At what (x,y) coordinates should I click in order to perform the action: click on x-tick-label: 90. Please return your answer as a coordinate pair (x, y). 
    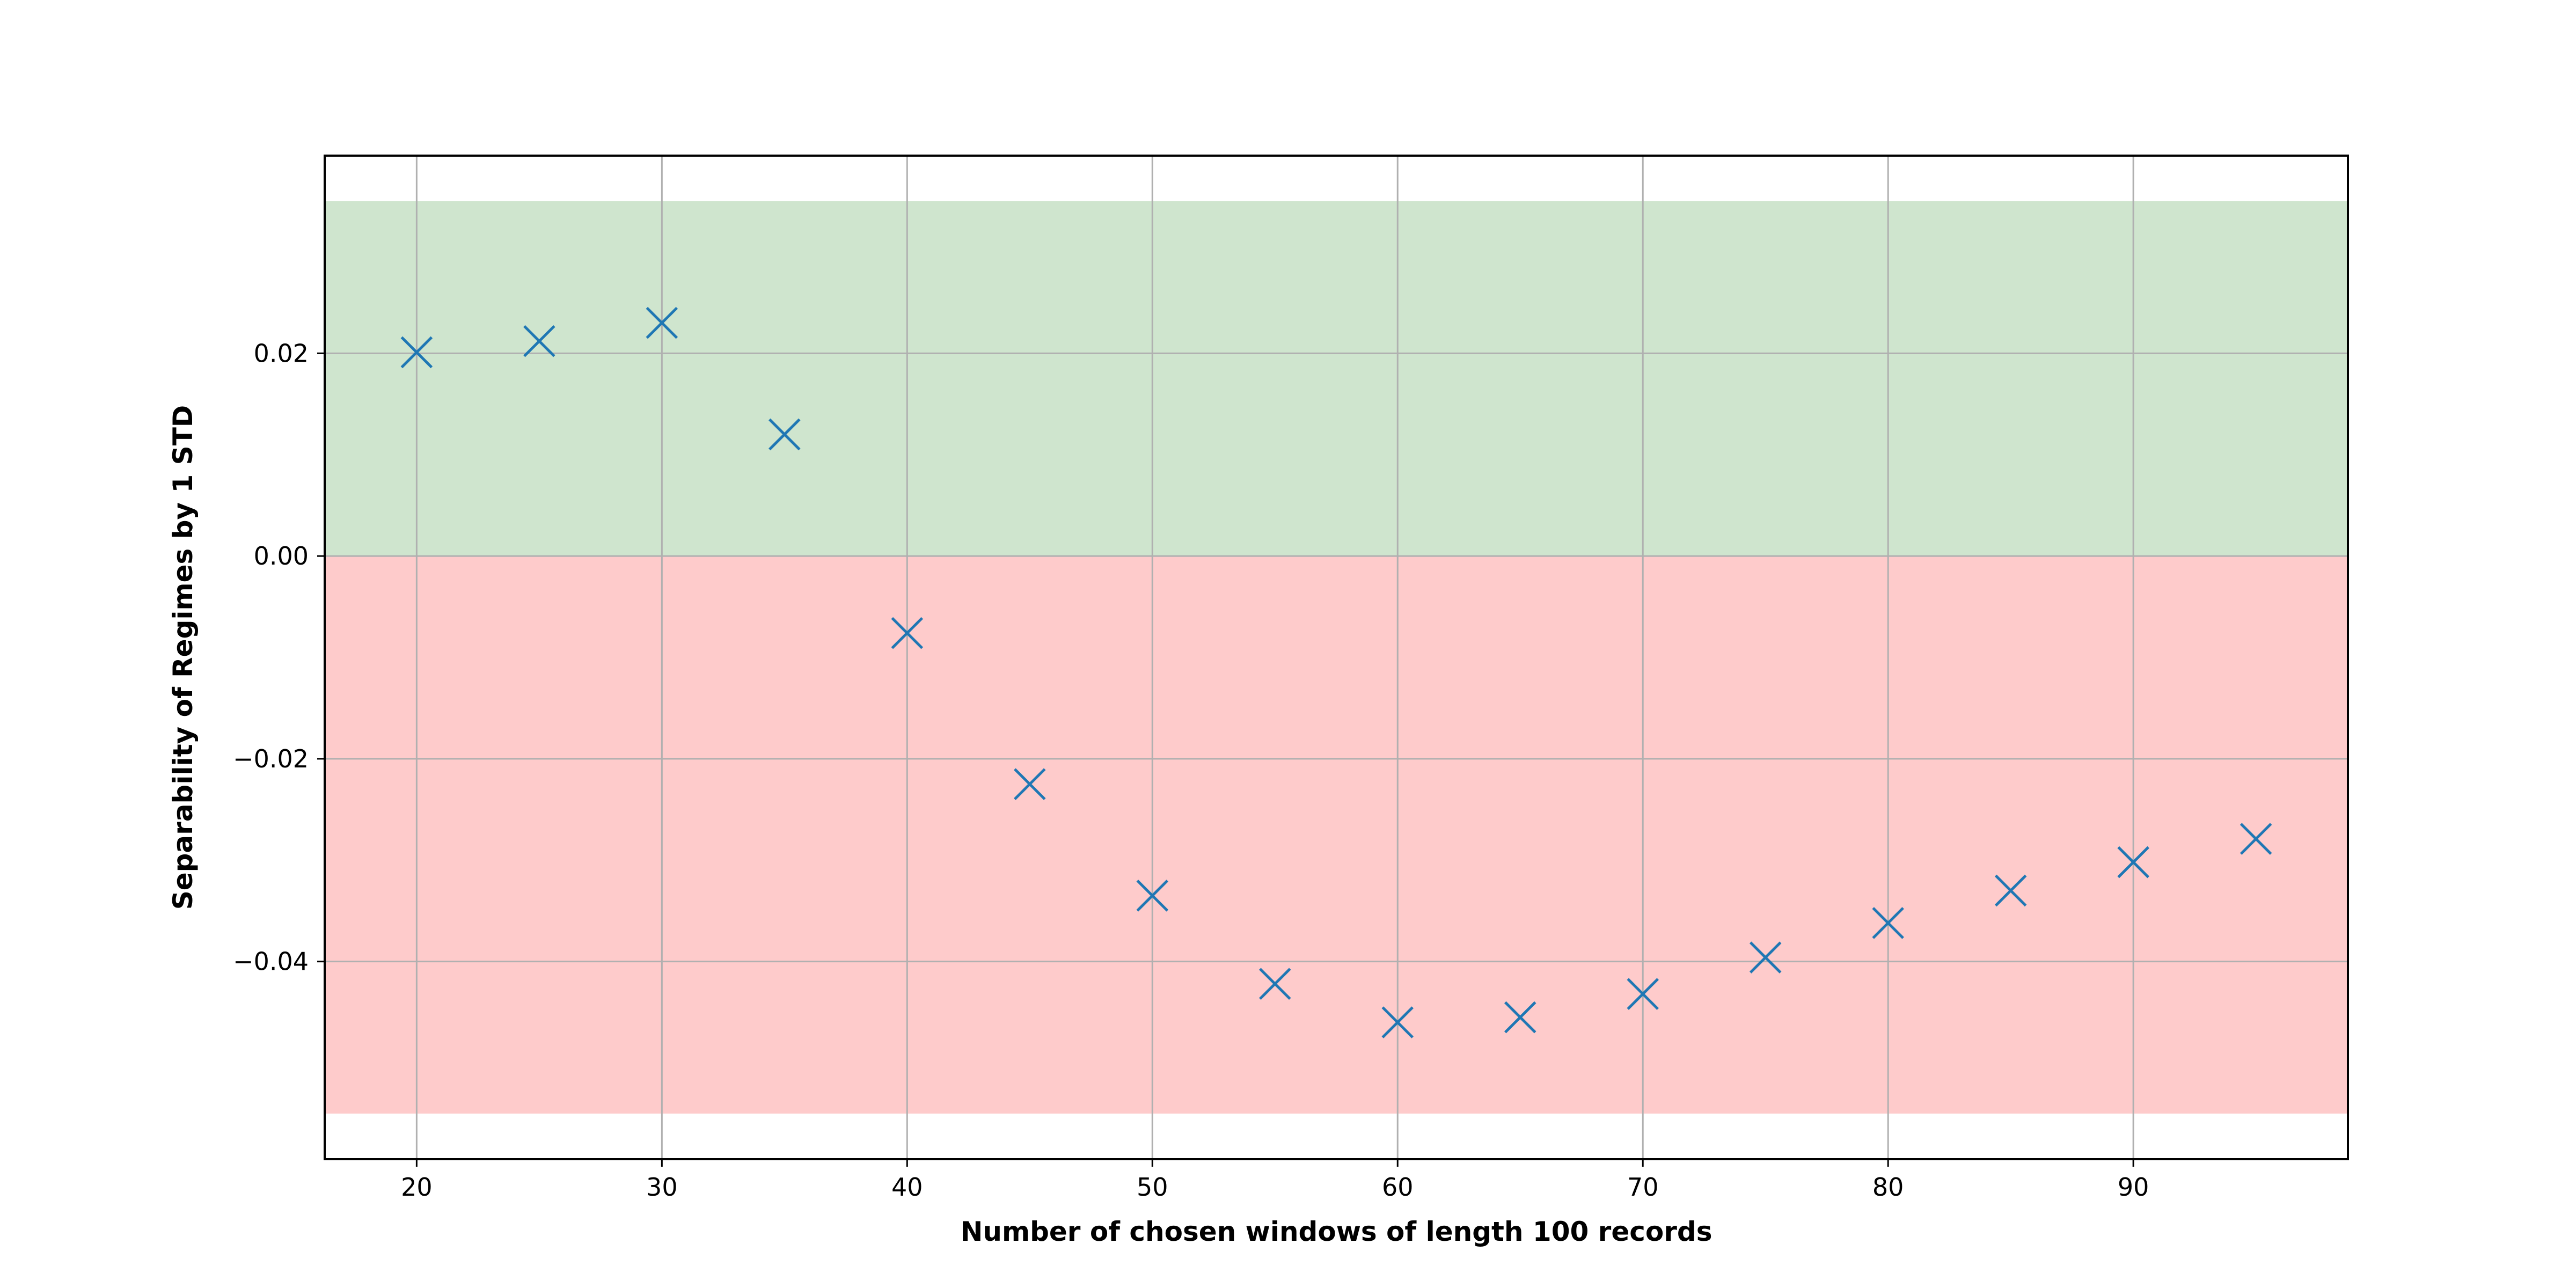
    Looking at the image, I should click on (2133, 1187).